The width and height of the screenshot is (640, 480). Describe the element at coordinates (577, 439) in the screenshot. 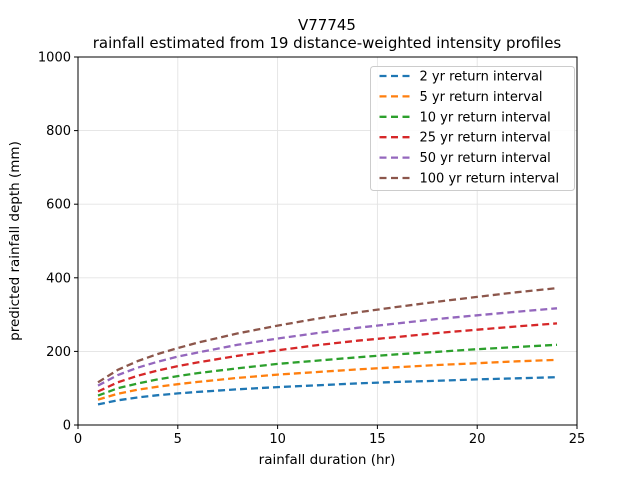

I see `x-tick-label: 25` at that location.